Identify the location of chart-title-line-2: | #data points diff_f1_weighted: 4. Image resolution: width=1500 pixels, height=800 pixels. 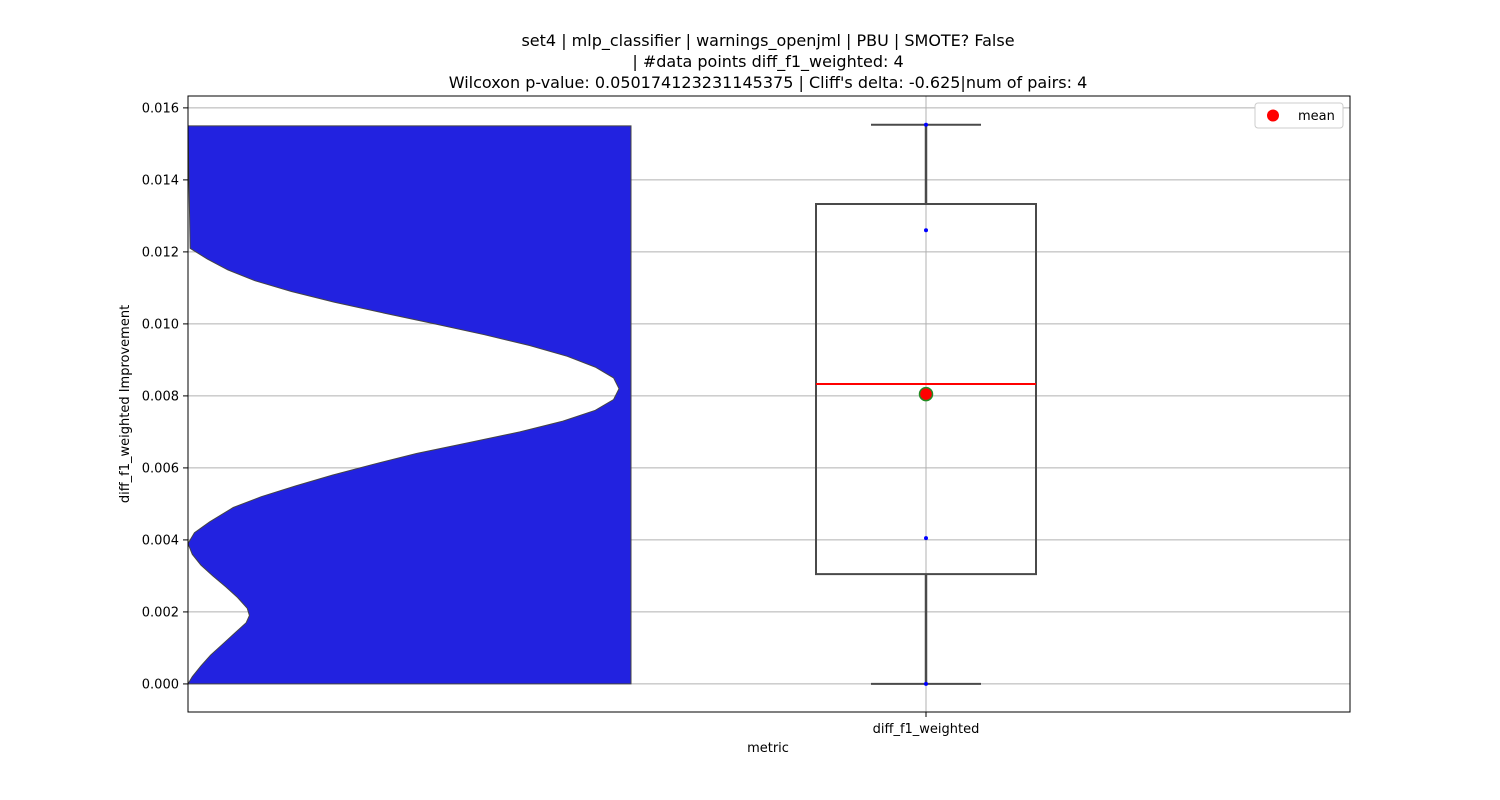
(767, 62).